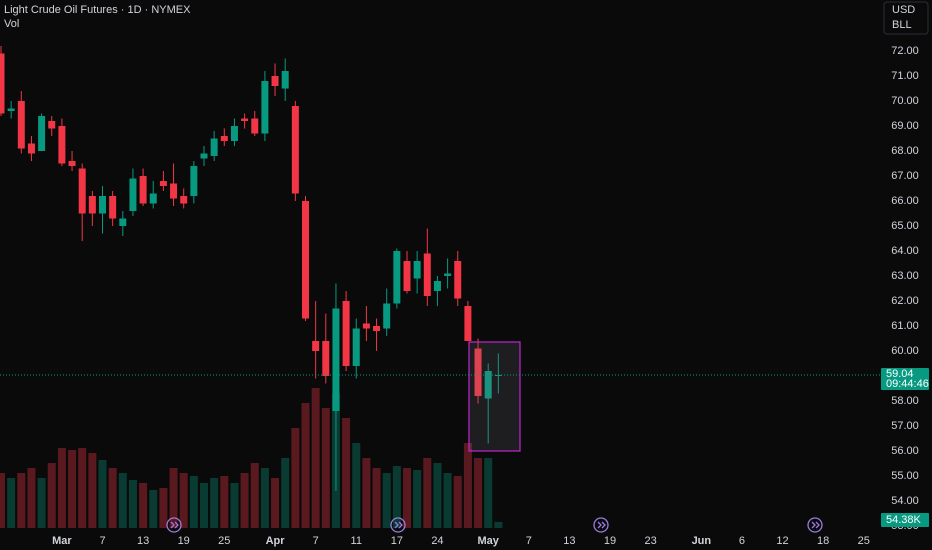 The height and width of the screenshot is (550, 932). Describe the element at coordinates (905, 351) in the screenshot. I see `y-tick-label: 60.00` at that location.